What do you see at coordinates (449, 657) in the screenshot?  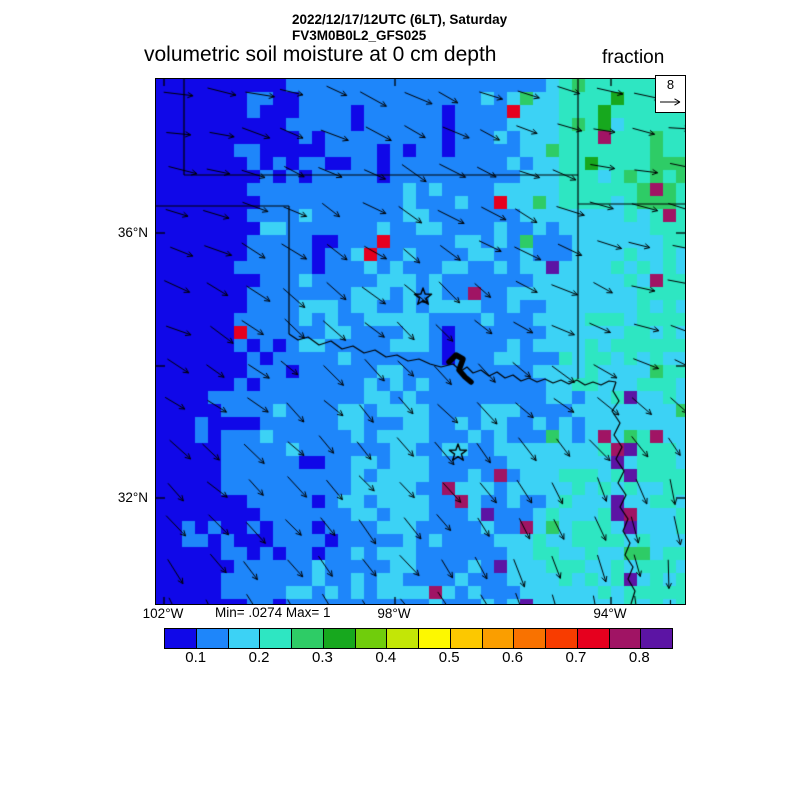 I see `colorbar-tick-label: 0.5` at bounding box center [449, 657].